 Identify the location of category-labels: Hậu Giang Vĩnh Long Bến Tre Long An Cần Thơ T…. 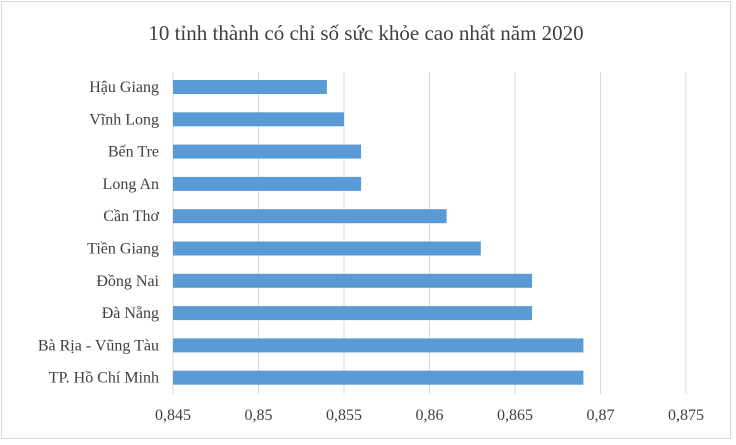
(99, 233).